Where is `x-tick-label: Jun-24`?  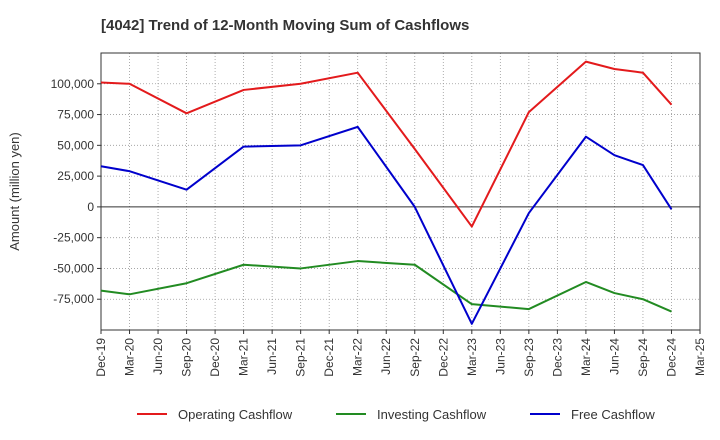 x-tick-label: Jun-24 is located at coordinates (614, 356).